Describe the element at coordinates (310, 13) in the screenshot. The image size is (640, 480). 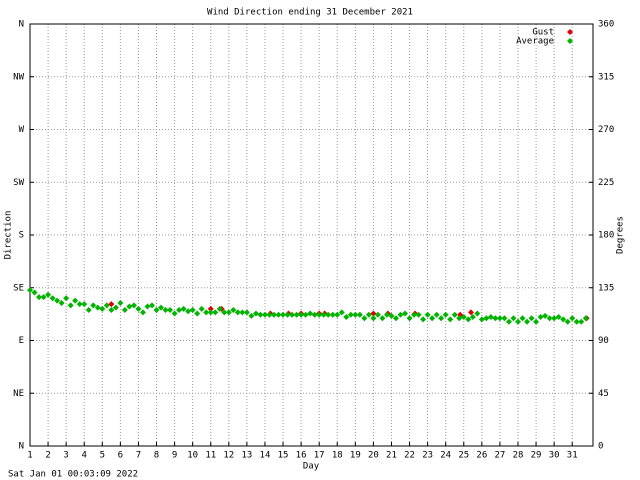
I see `chart-title: Wind Direction ending 31 December 2021` at that location.